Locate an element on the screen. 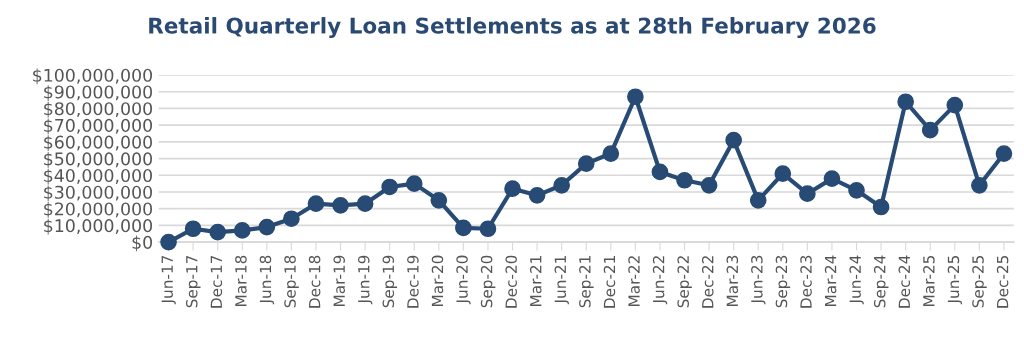 The width and height of the screenshot is (1024, 341). x-tick-label: Dec-25 is located at coordinates (1002, 281).